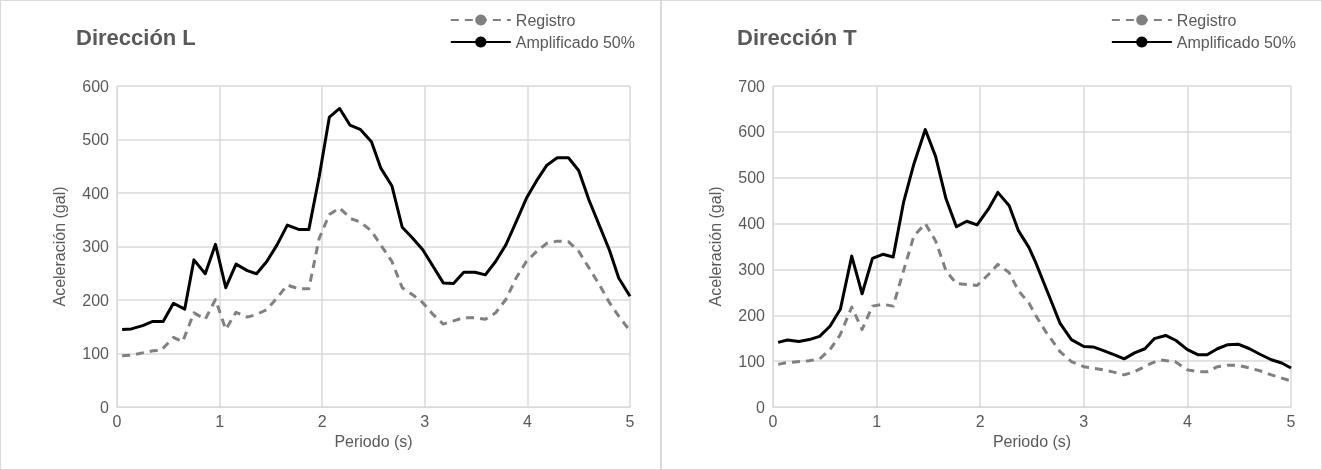  Describe the element at coordinates (136, 37) in the screenshot. I see `chart-title: Dirección L` at that location.